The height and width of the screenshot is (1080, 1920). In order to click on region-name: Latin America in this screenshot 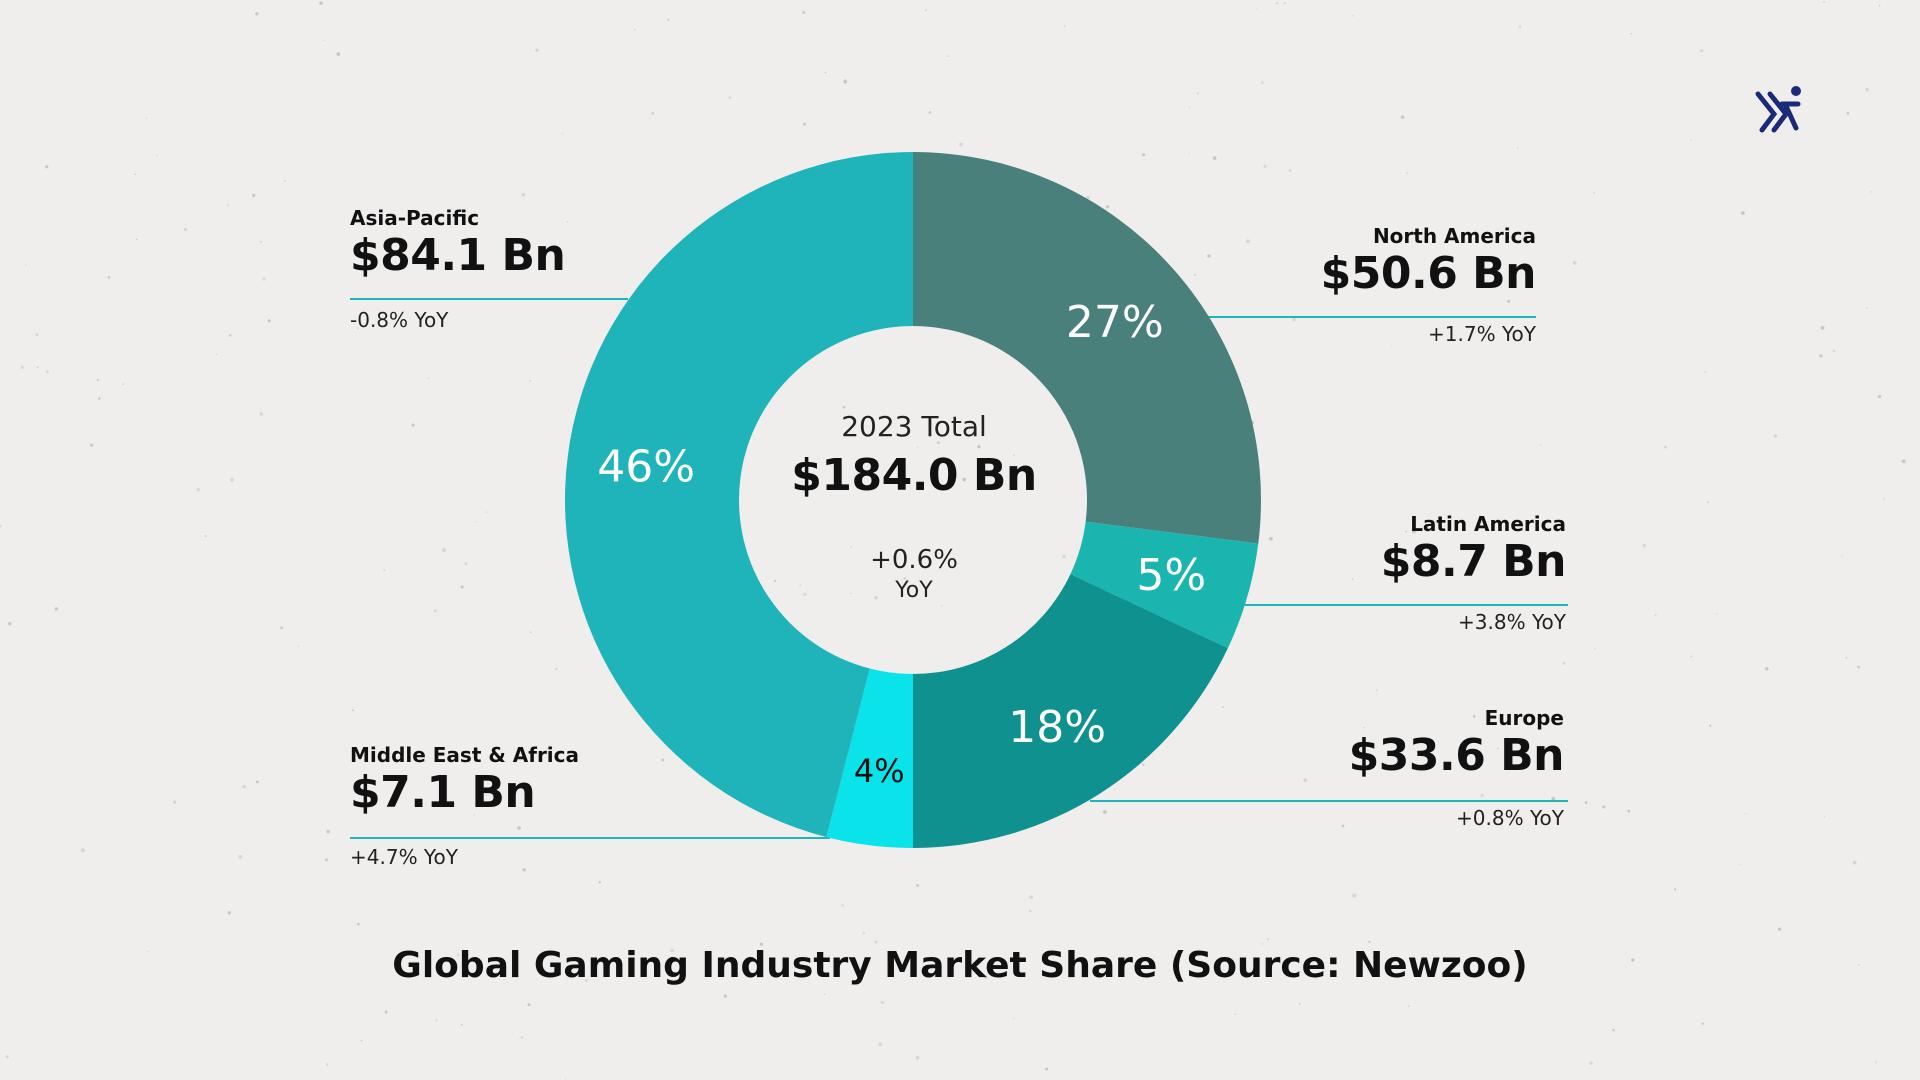, I will do `click(1488, 524)`.